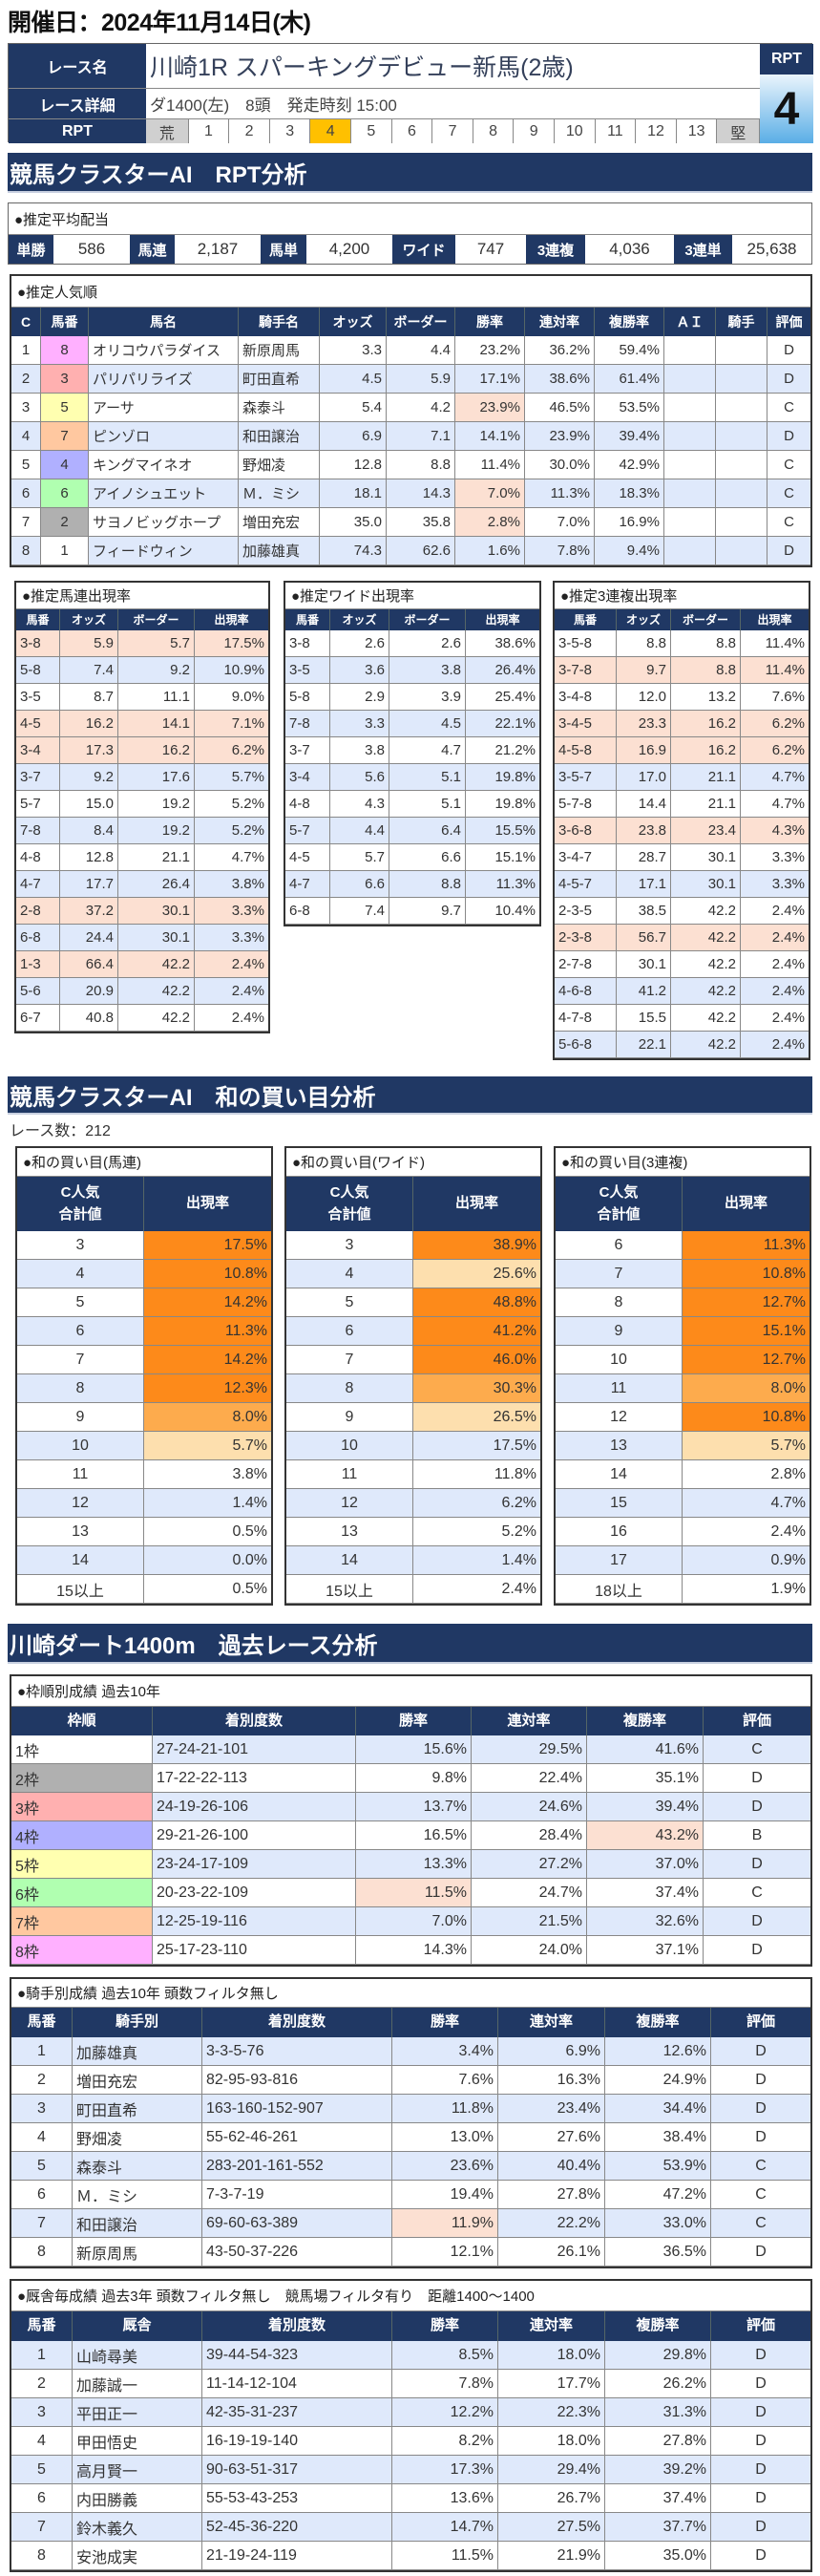 The height and width of the screenshot is (2576, 820). What do you see at coordinates (410, 1921) in the screenshot?
I see `table-row: 7枠 12-25-19-116 7.0% 21.5% 32.6% D` at bounding box center [410, 1921].